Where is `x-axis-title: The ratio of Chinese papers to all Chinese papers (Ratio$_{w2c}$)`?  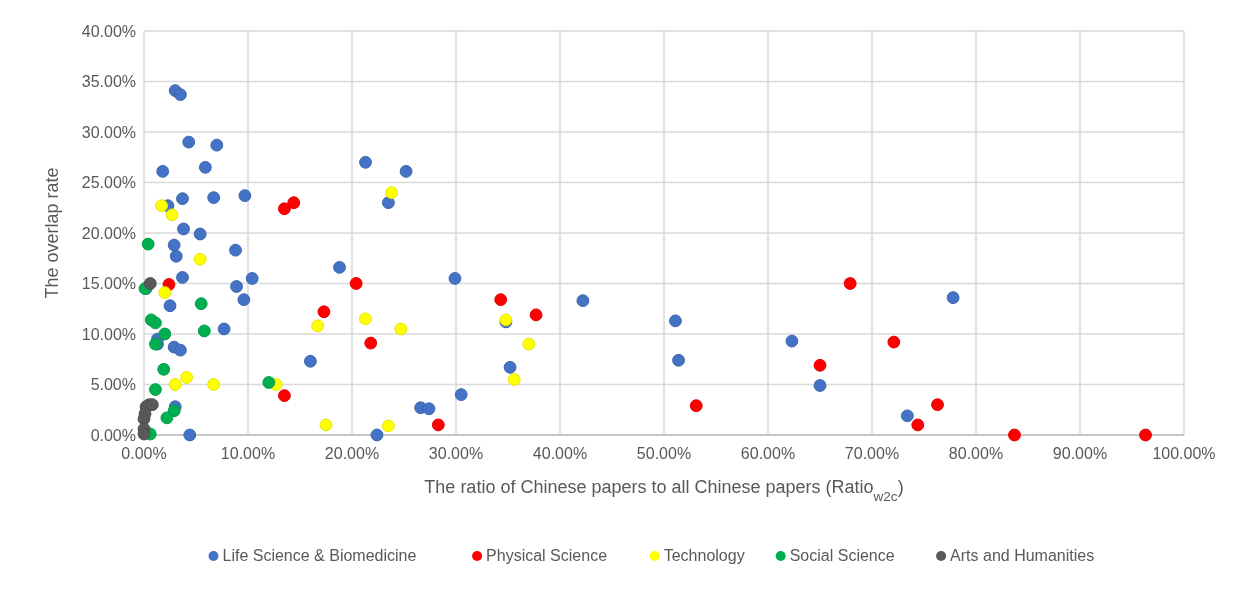 x-axis-title: The ratio of Chinese papers to all Chinese papers (Ratio$_{w2c}$) is located at coordinates (664, 490).